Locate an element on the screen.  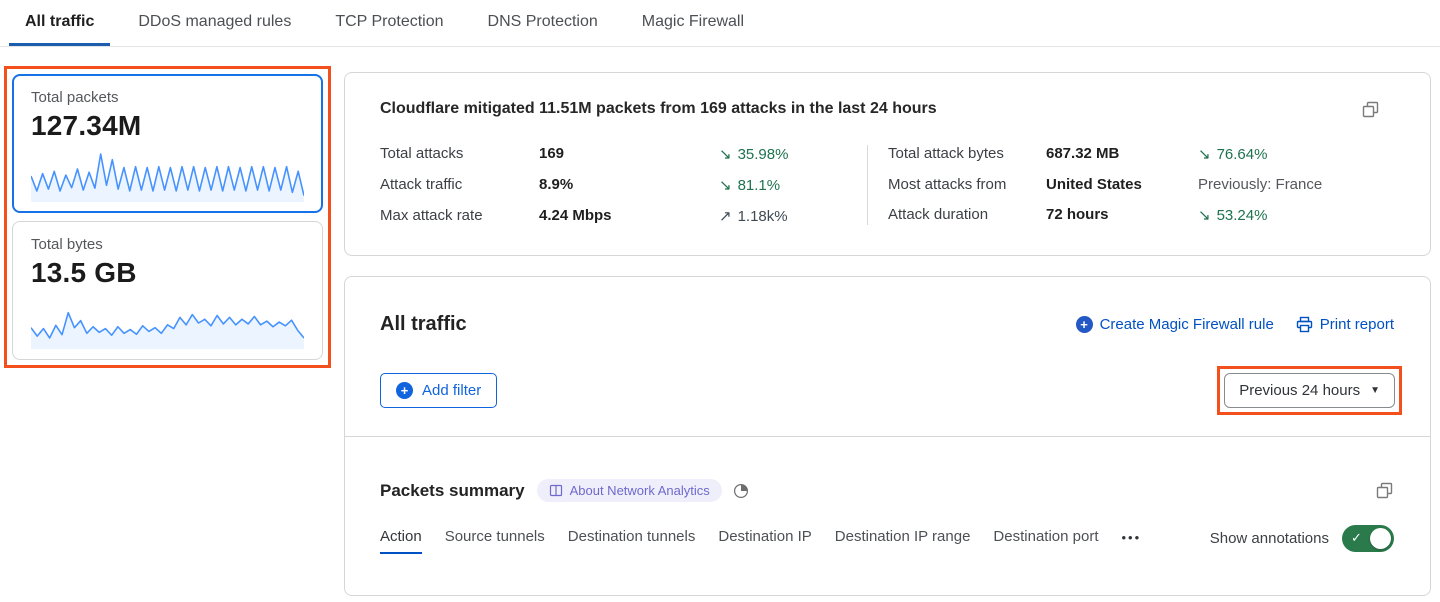
time-range-dropdown: Previous 24 hours ▼ is located at coordinates (1309, 390).